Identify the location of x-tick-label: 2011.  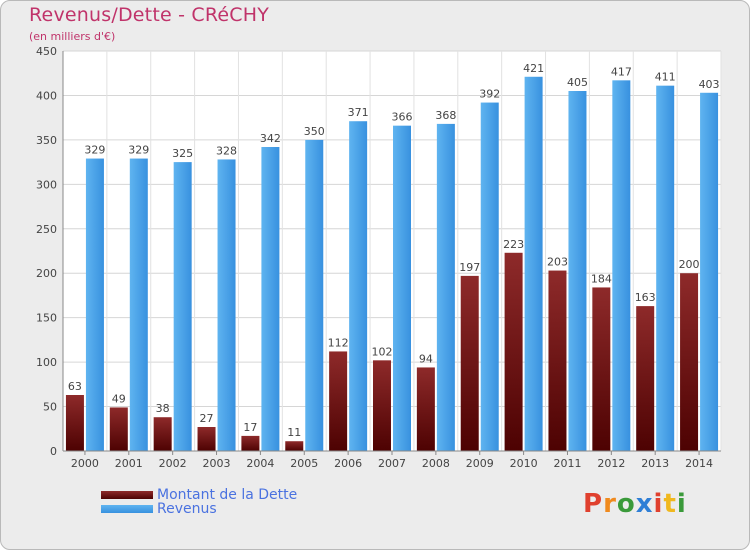
(567, 463).